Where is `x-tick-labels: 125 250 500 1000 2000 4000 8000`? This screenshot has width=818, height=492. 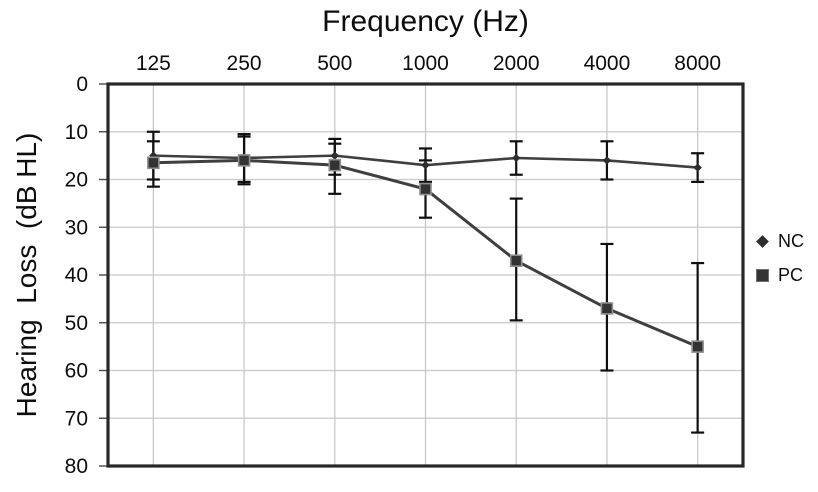 x-tick-labels: 125 250 500 1000 2000 4000 8000 is located at coordinates (428, 63).